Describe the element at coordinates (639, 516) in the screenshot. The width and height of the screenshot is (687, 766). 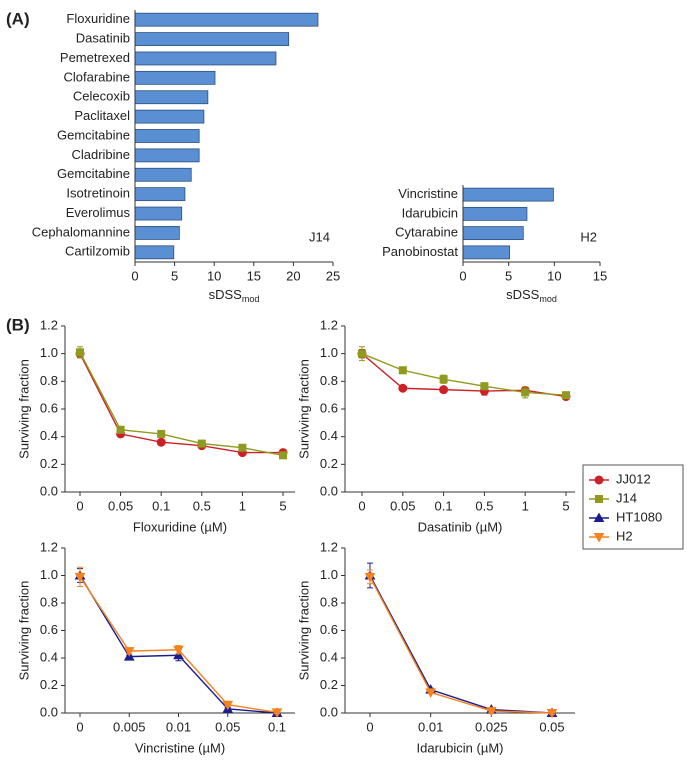
I see `legend-label: HT1080` at that location.